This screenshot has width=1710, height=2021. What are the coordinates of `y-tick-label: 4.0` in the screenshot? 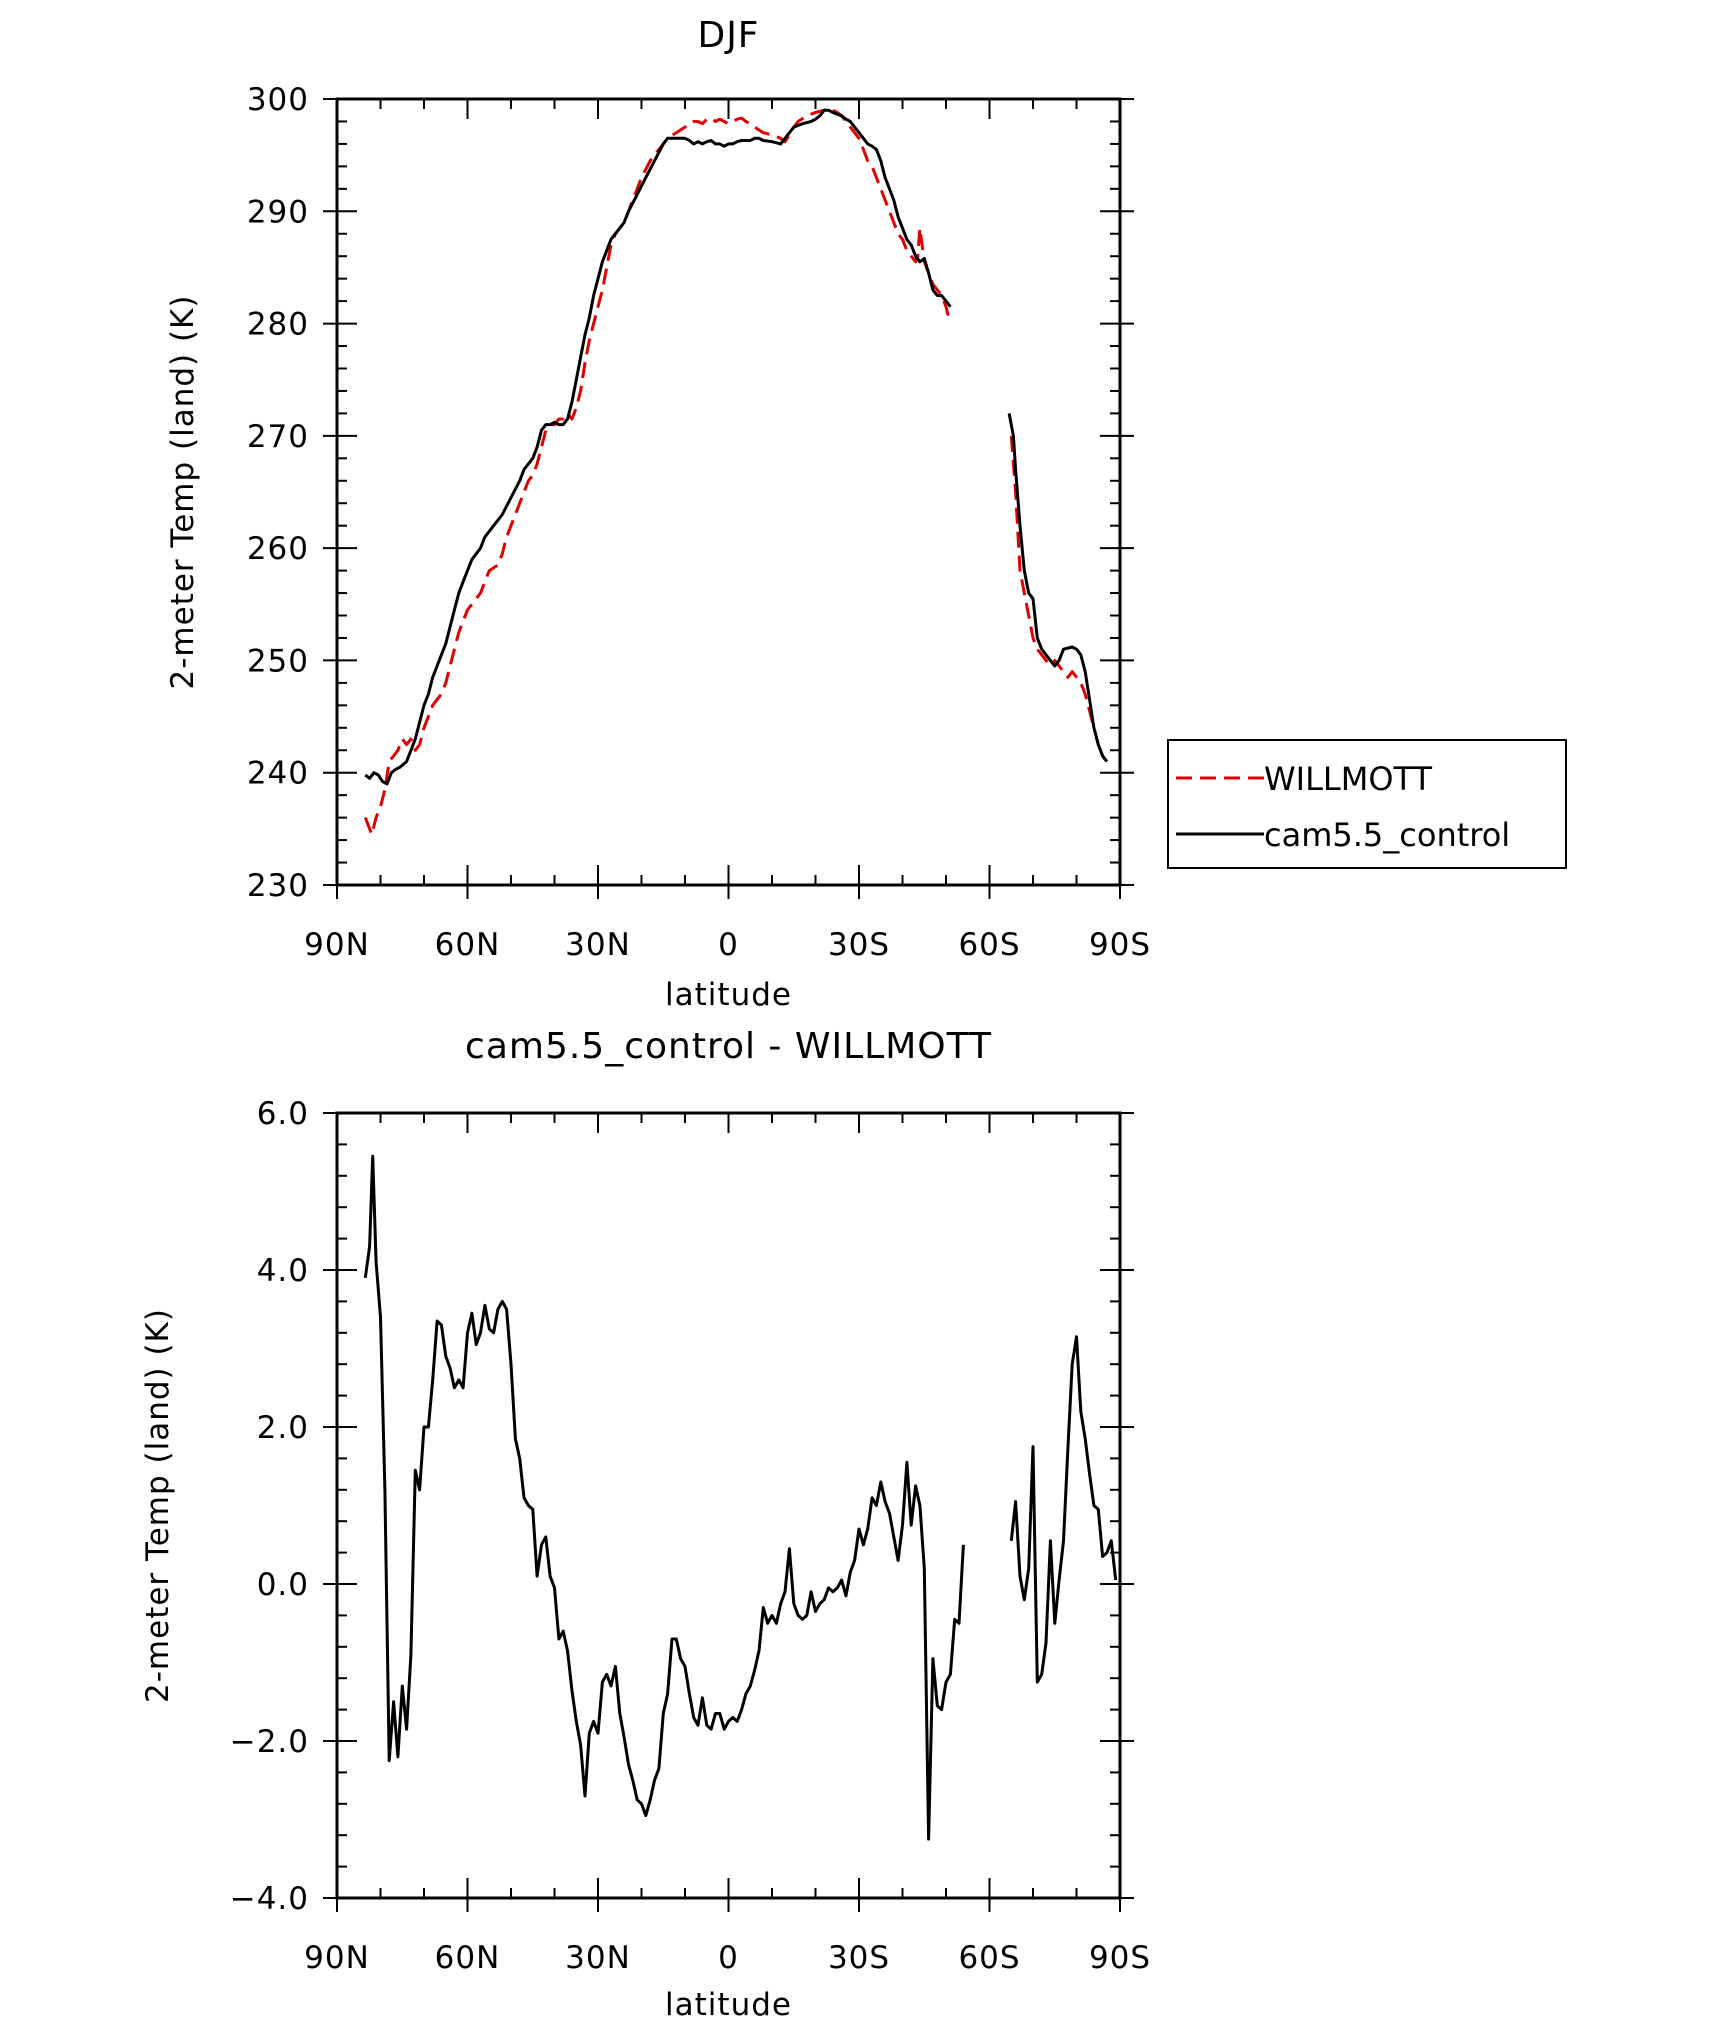 It's located at (283, 1271).